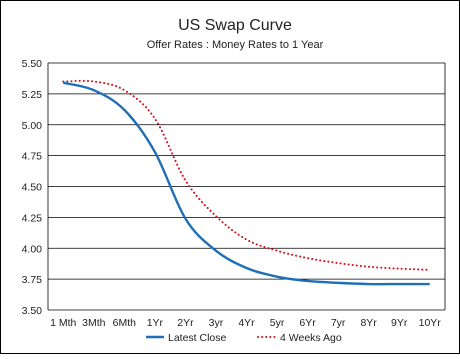 The image size is (460, 359). I want to click on y-tick-label: 4.50, so click(32, 188).